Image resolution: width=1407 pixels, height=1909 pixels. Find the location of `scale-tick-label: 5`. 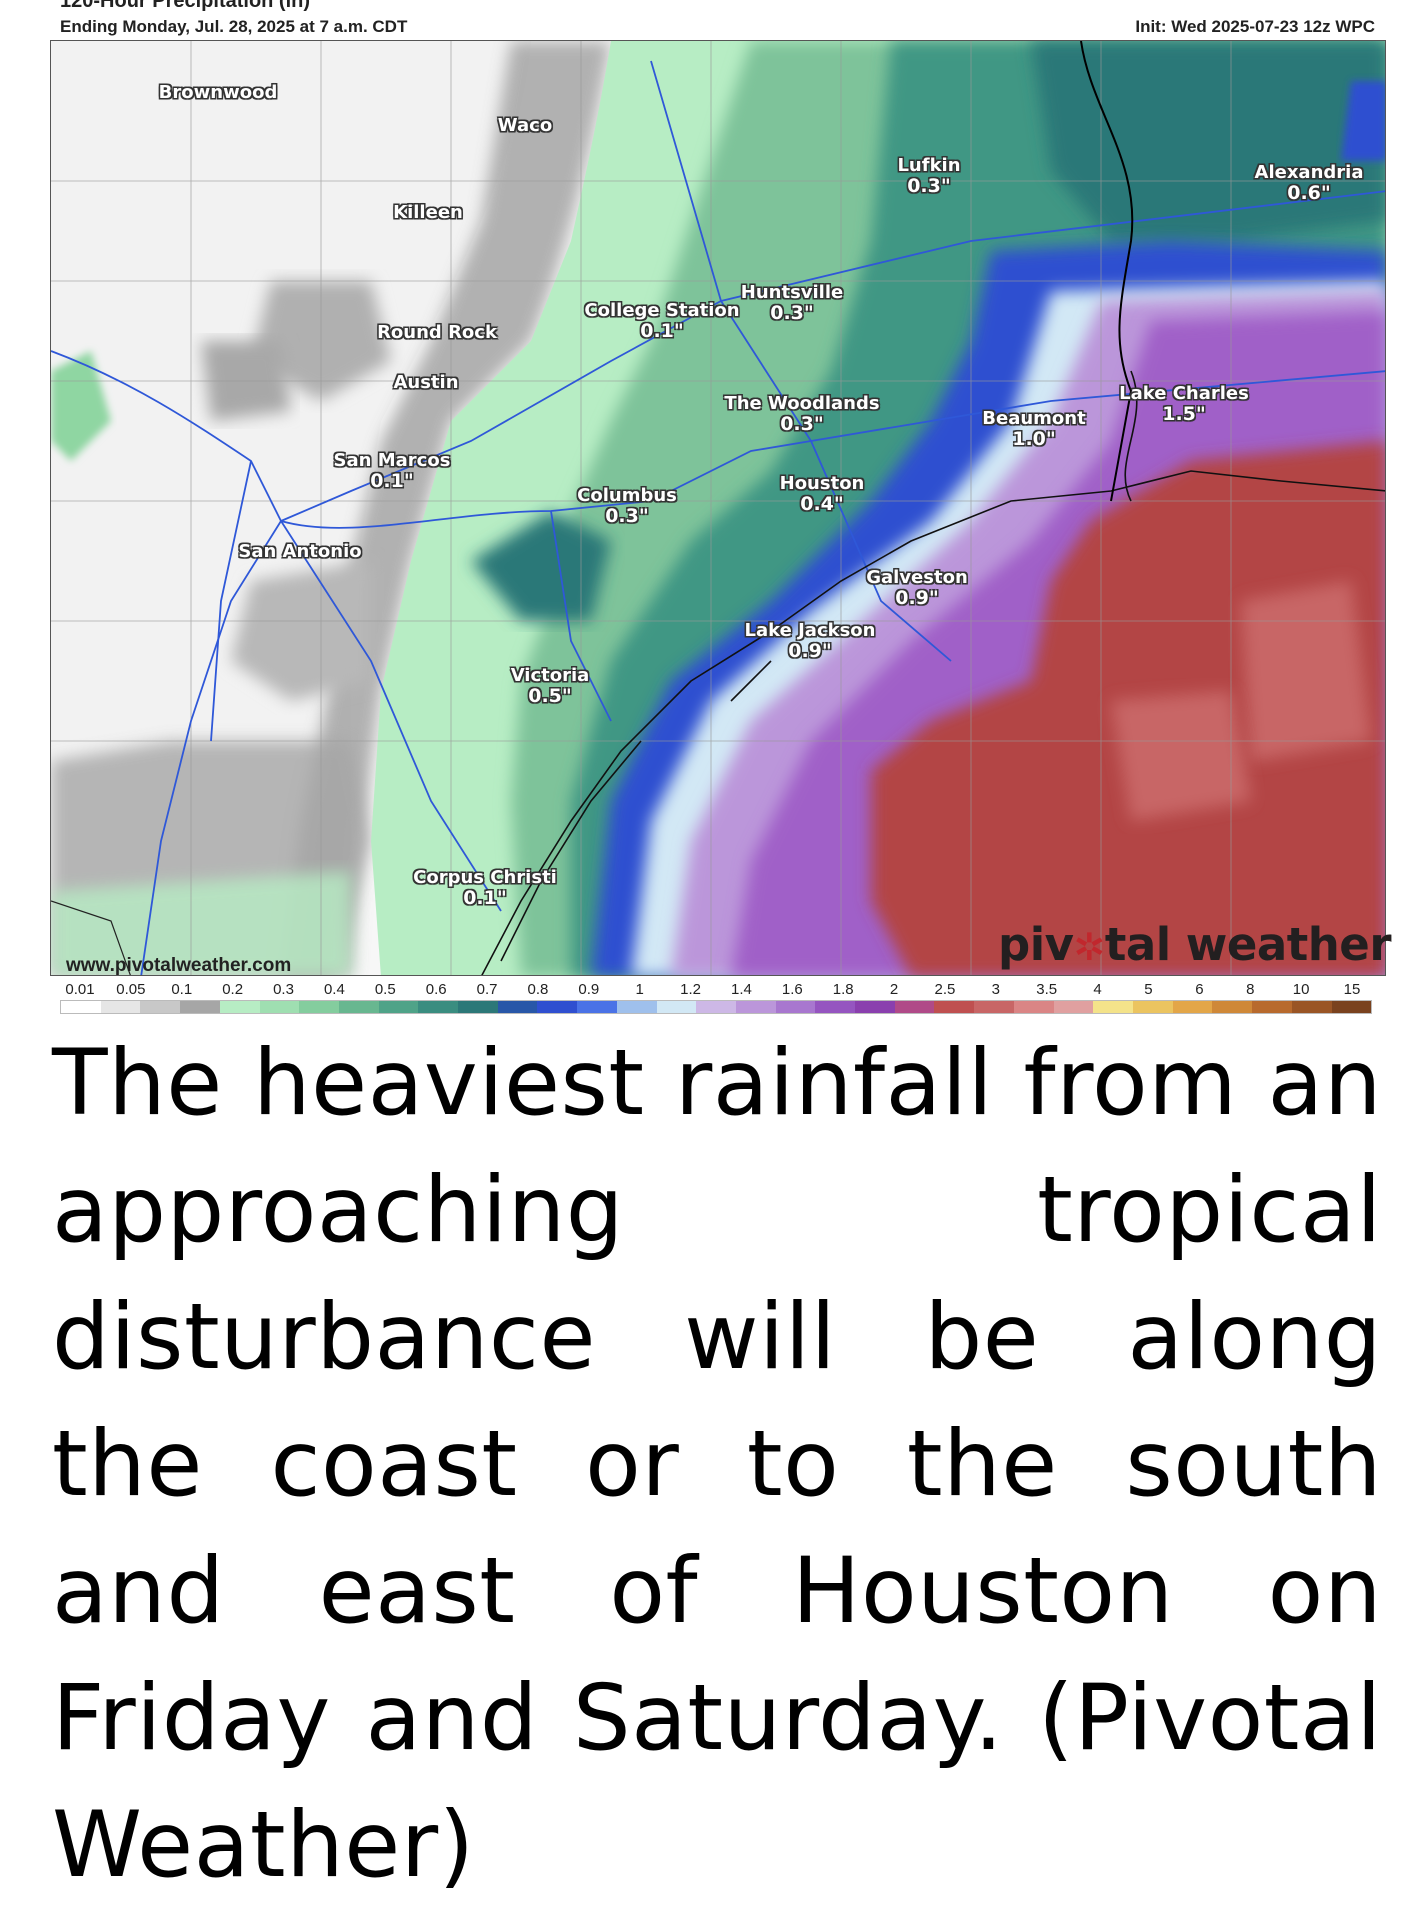

scale-tick-label: 5 is located at coordinates (1148, 989).